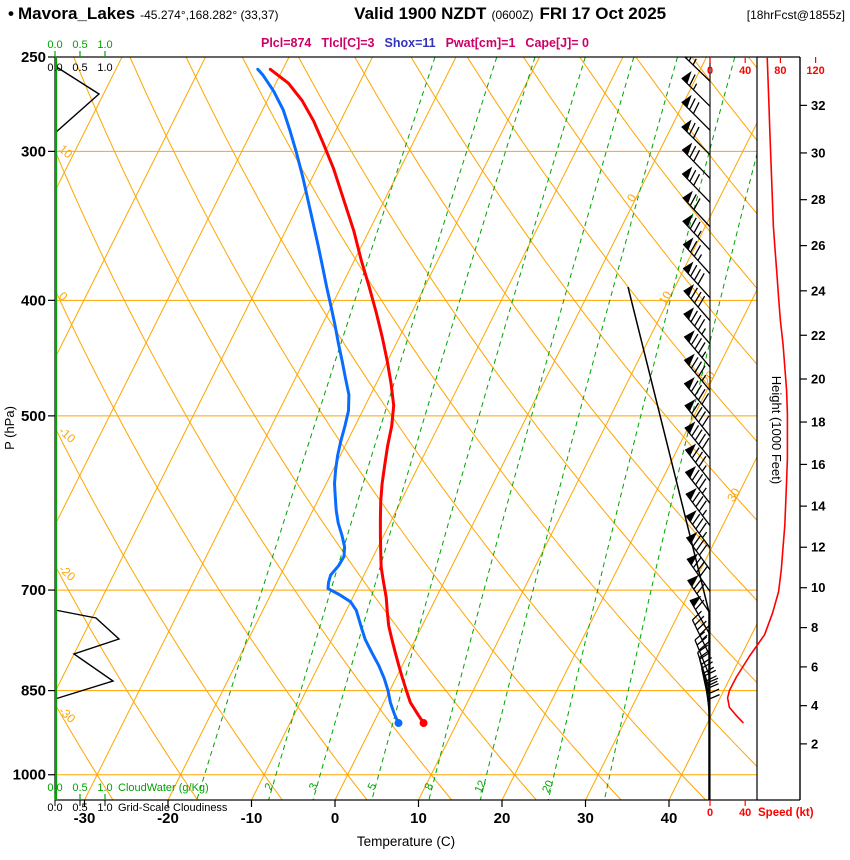 The width and height of the screenshot is (850, 860). I want to click on pressure-axis: 250 300 400 500 700 850 1000 P (hPa), so click(28, 416).